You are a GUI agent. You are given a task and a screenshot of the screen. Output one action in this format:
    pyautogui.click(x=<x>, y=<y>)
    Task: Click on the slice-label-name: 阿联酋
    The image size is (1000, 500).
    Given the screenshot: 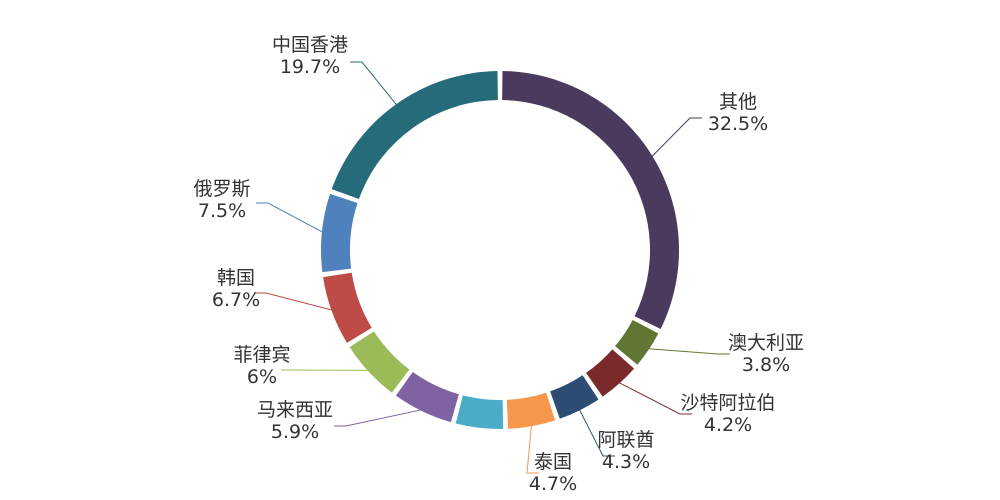 What is the action you would take?
    pyautogui.click(x=625, y=440)
    